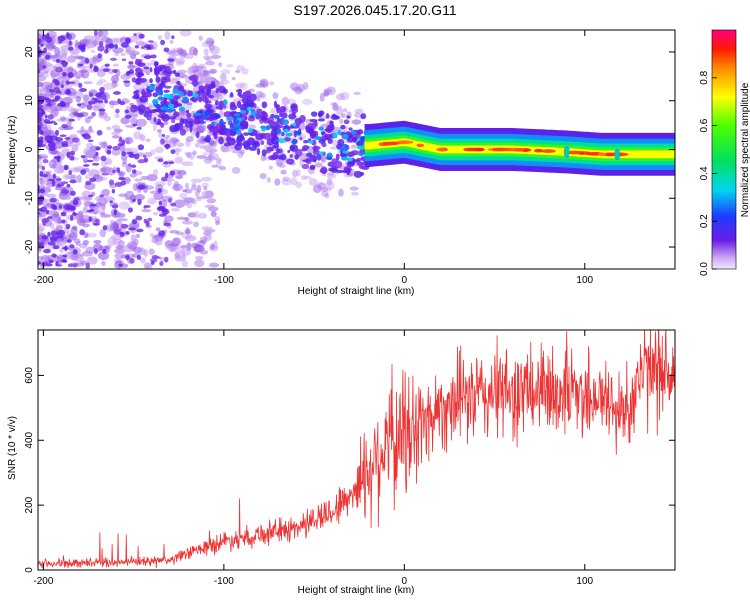 This screenshot has height=600, width=750. I want to click on y-tick-label: -20, so click(29, 246).